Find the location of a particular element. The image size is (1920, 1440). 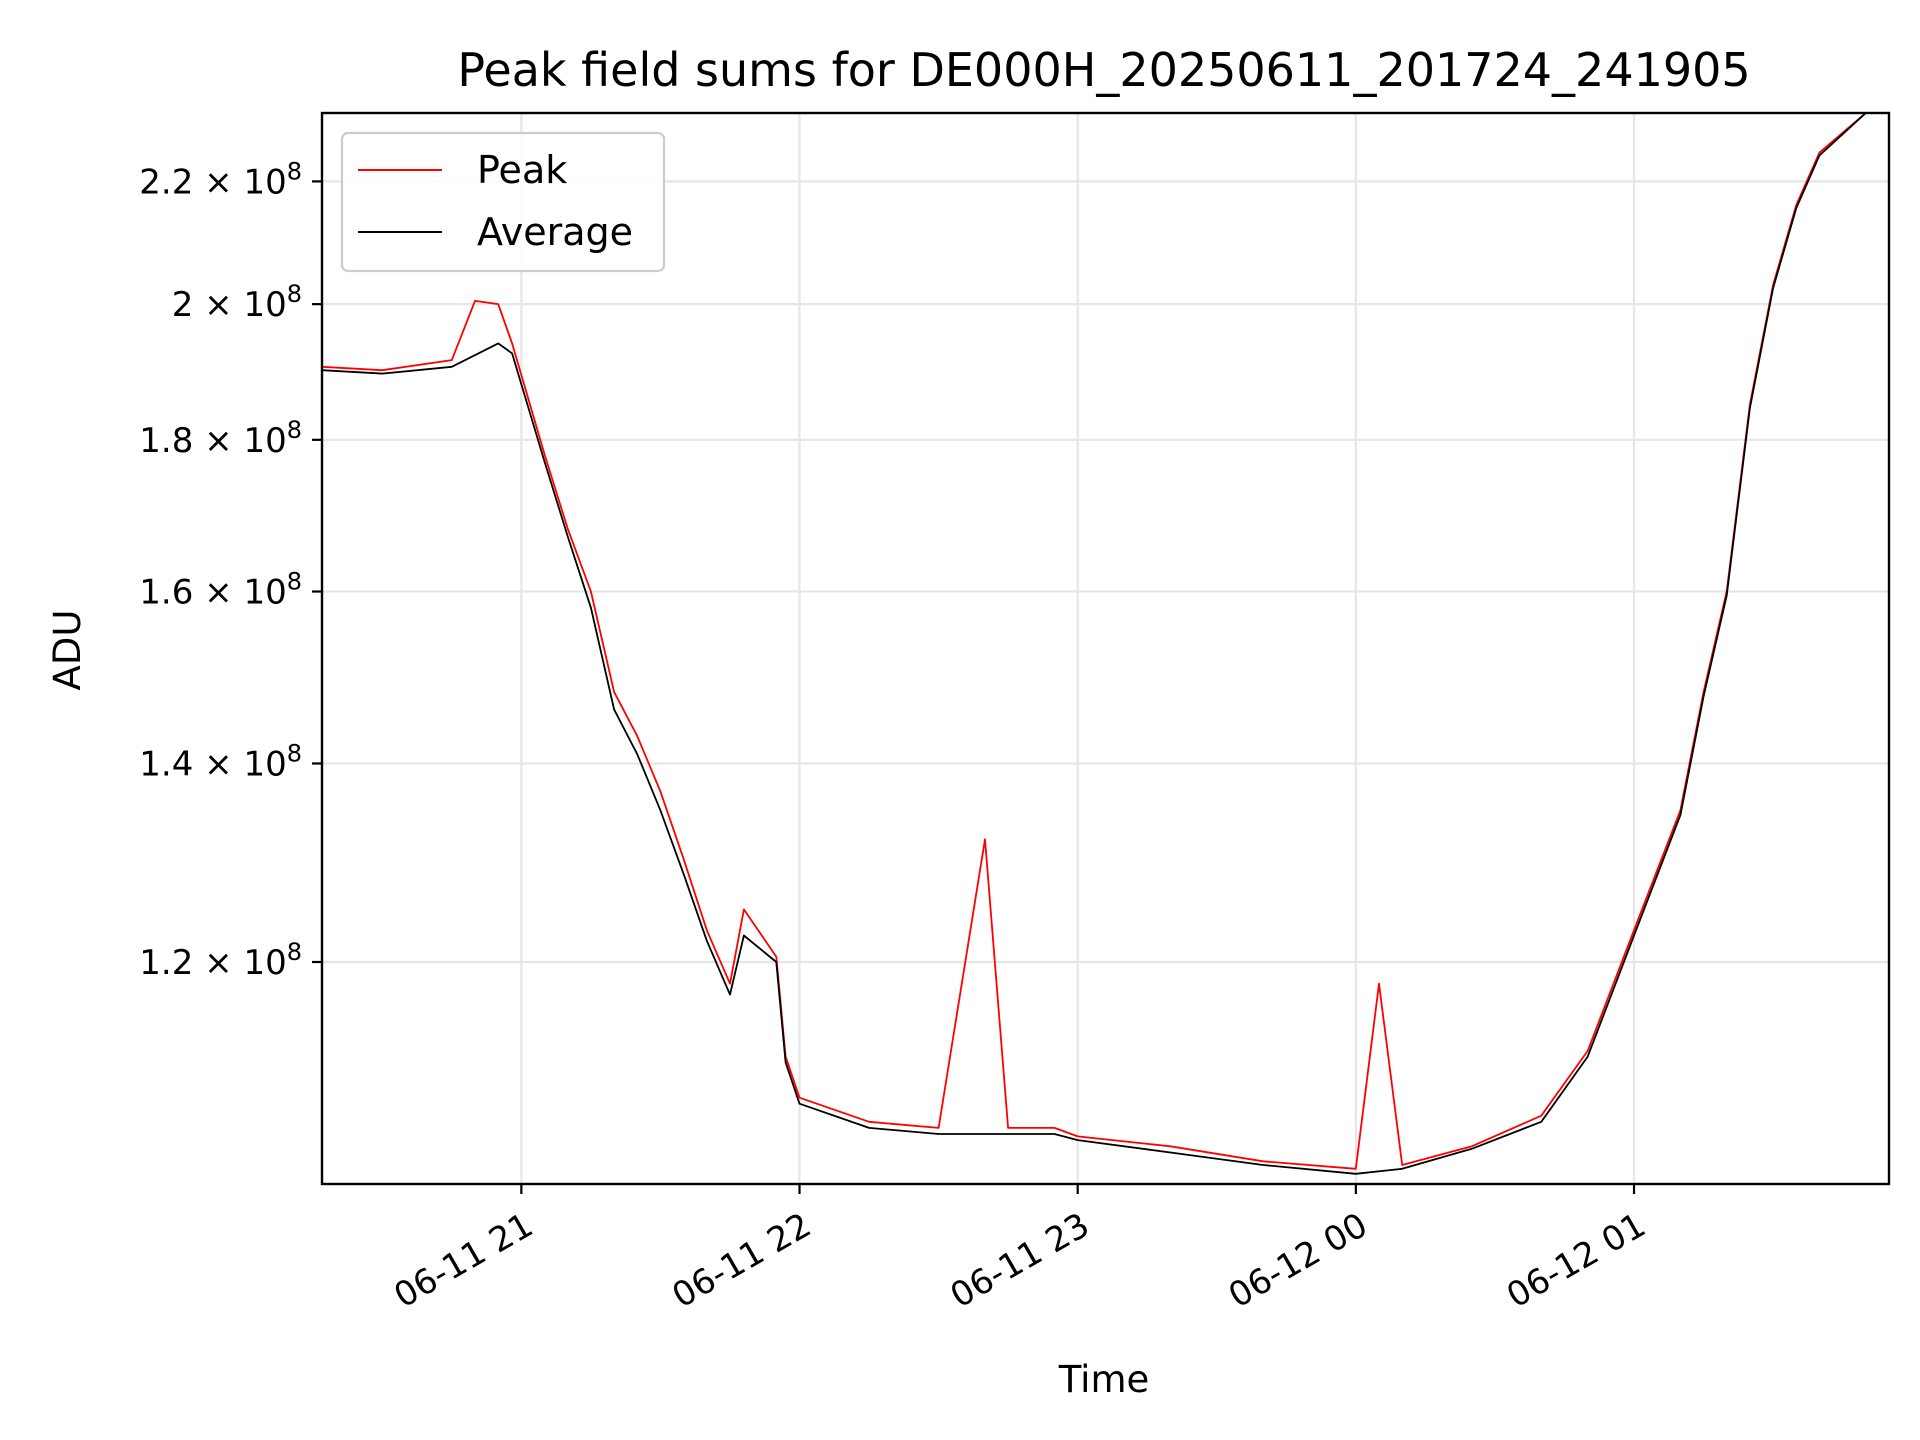

x-tick-label: 06-11 21 is located at coordinates (463, 1260).